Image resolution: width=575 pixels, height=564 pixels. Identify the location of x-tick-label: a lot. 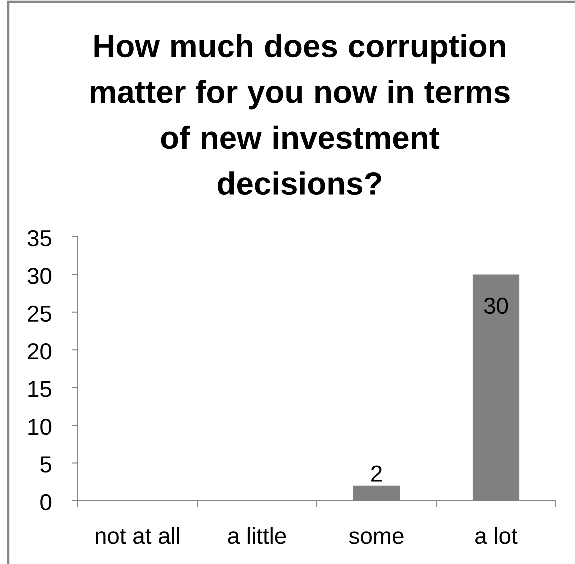
(497, 535).